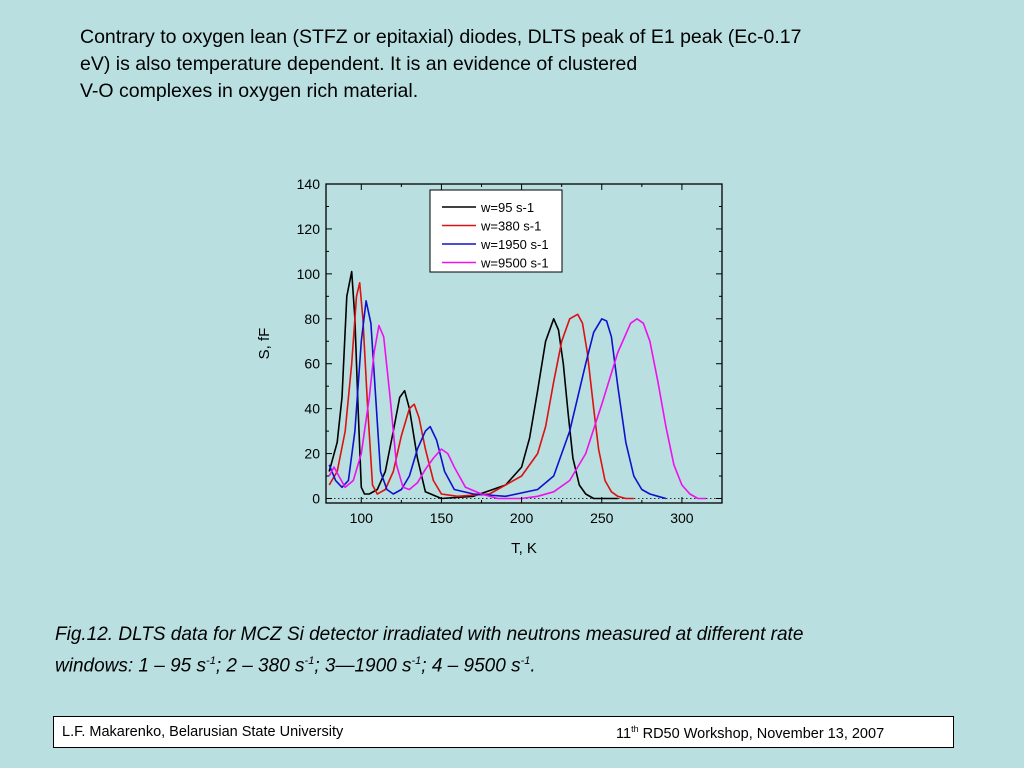 This screenshot has height=768, width=1024. I want to click on y-tick-label-40: 40, so click(312, 409).